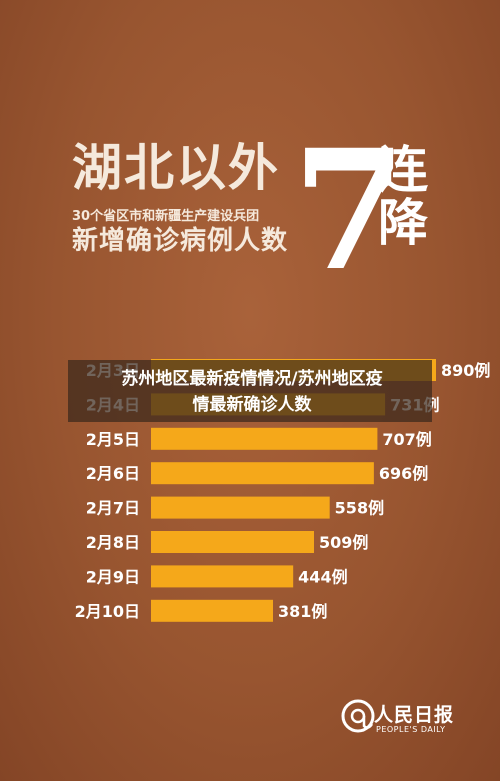 The image size is (500, 781). Describe the element at coordinates (406, 439) in the screenshot. I see `value-label: 707例` at that location.